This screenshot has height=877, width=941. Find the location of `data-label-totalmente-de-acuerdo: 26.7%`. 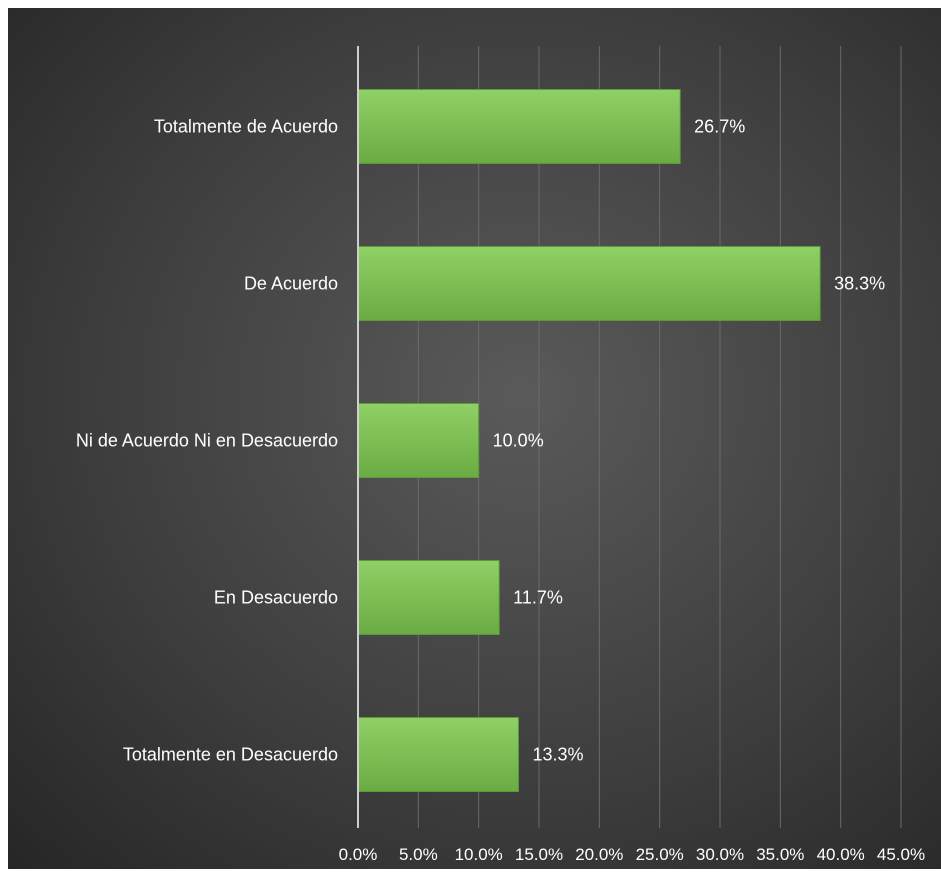

data-label-totalmente-de-acuerdo: 26.7% is located at coordinates (719, 127).